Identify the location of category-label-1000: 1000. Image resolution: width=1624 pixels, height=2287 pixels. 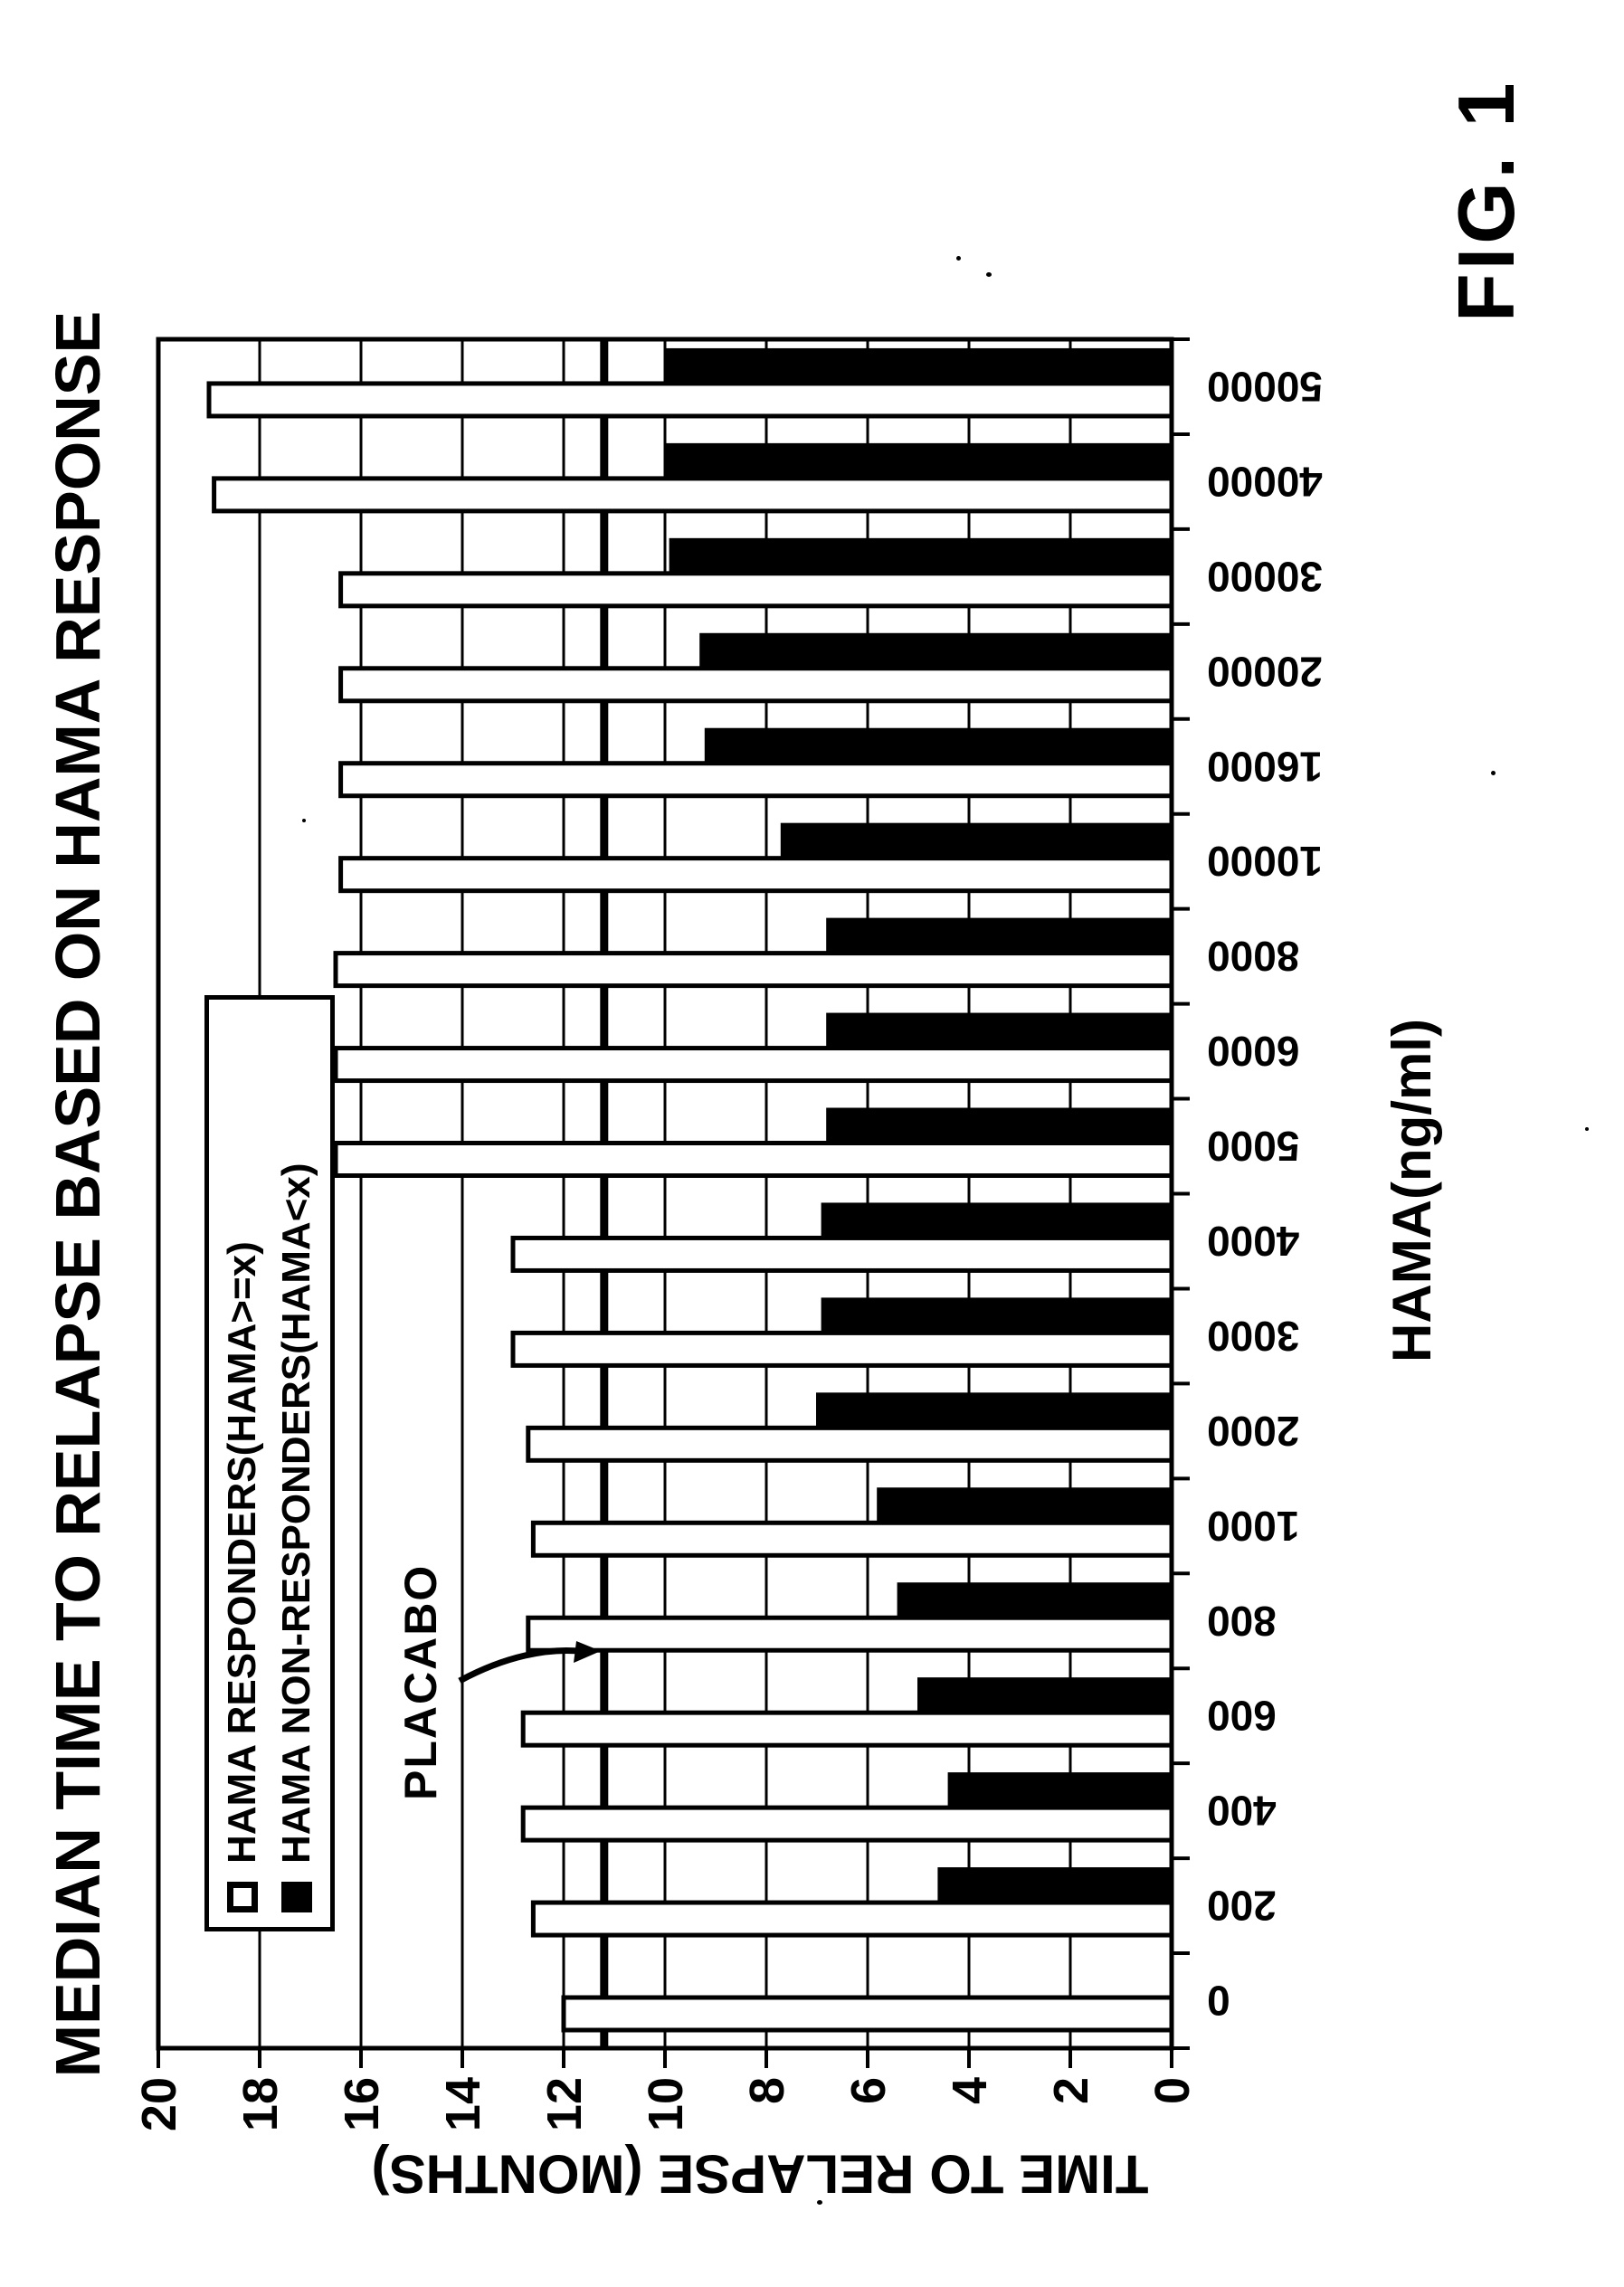
(1253, 1526).